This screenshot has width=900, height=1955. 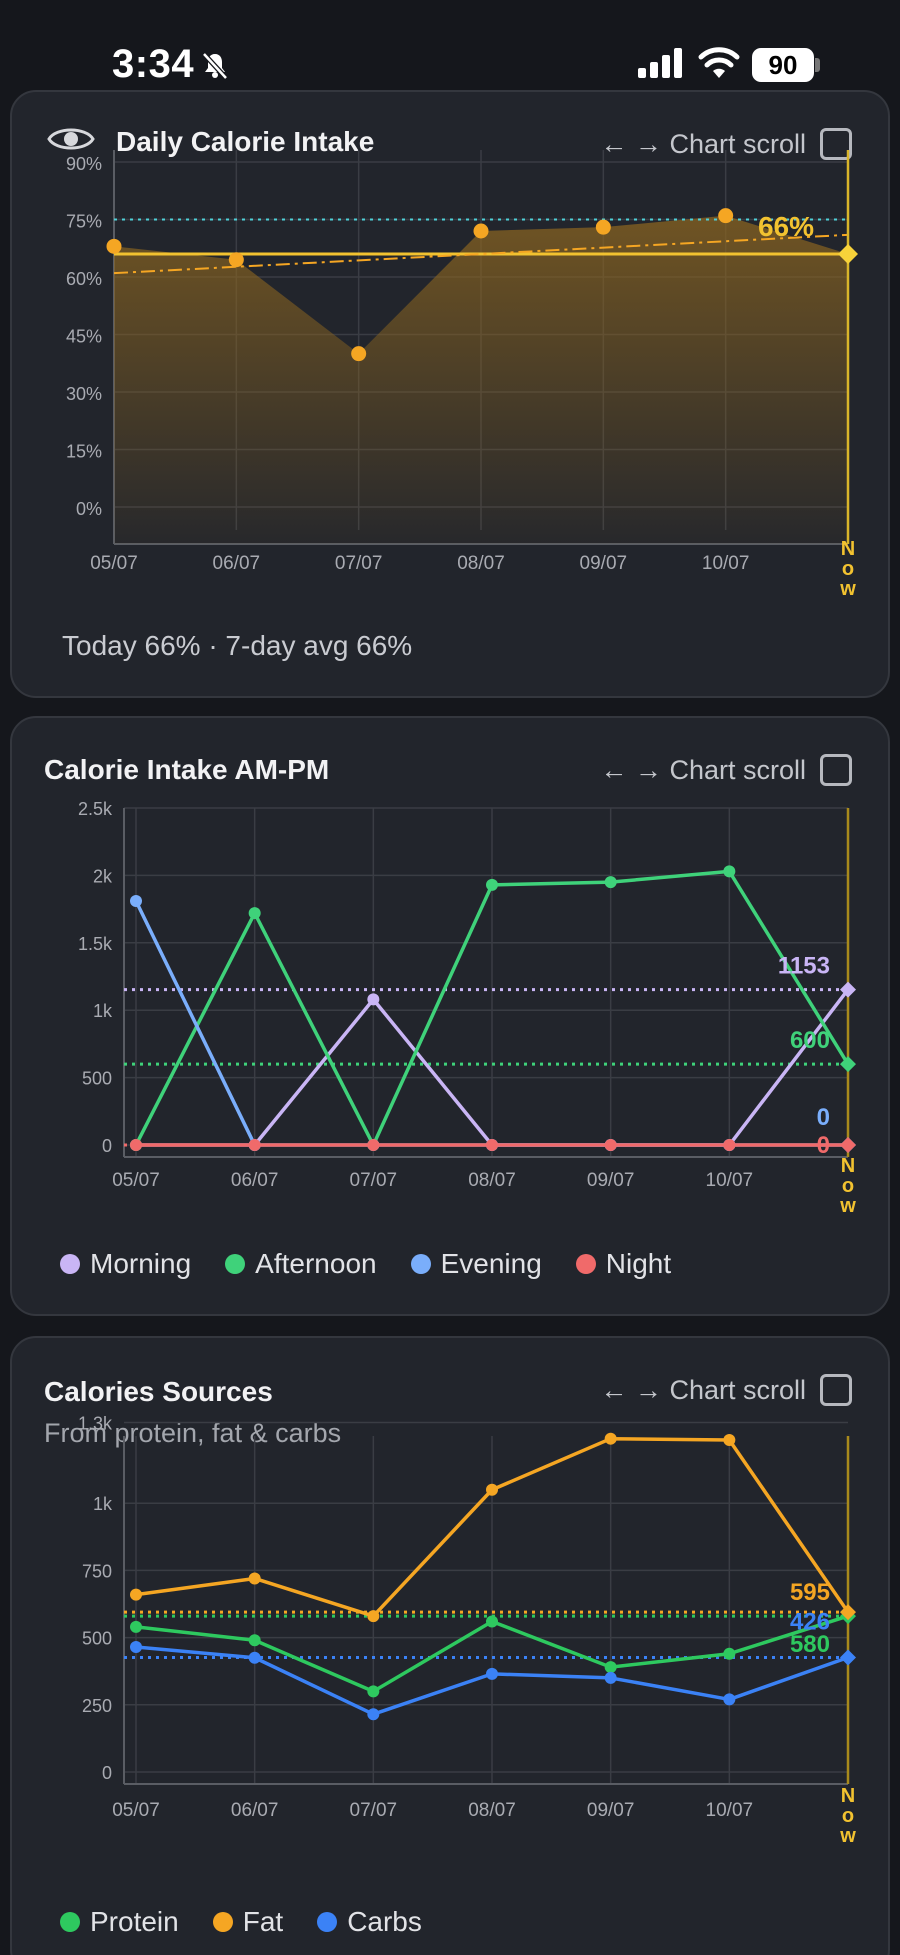 What do you see at coordinates (84, 452) in the screenshot?
I see `y-tick-label: 15%` at bounding box center [84, 452].